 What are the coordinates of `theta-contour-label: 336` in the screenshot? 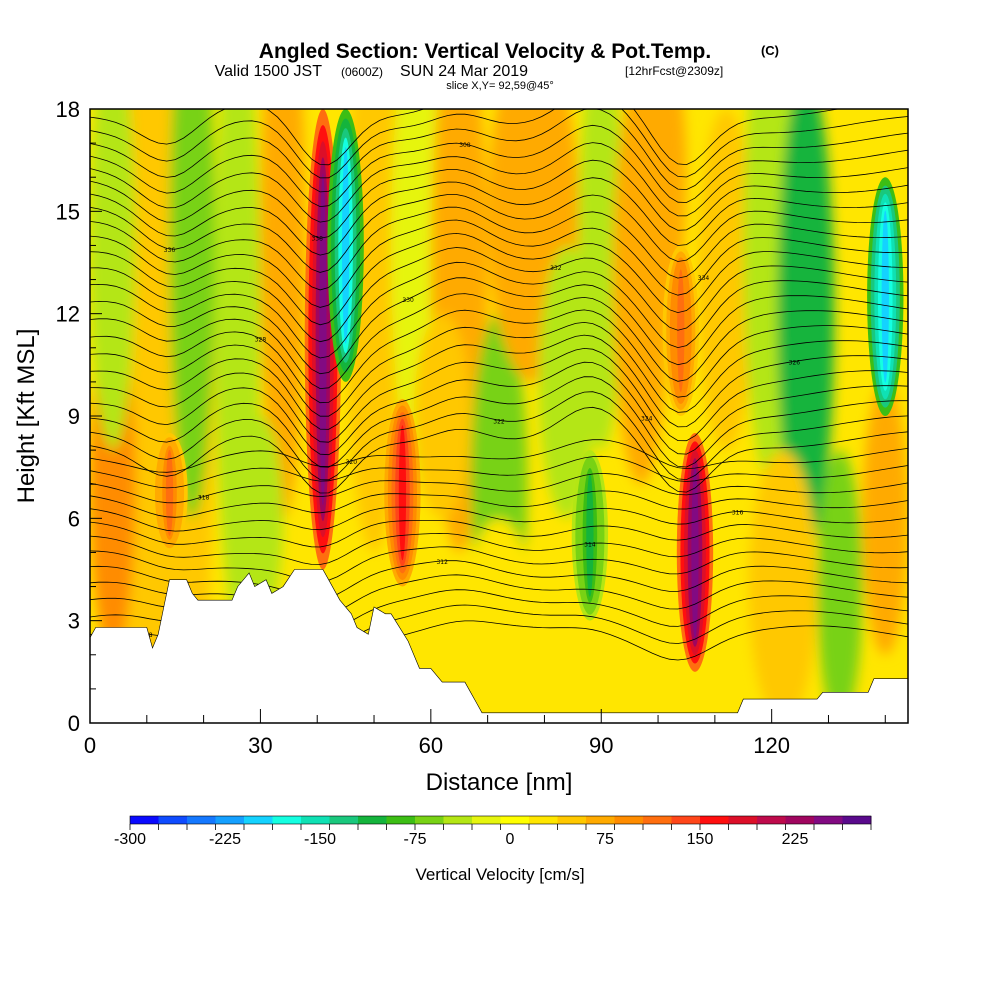 It's located at (170, 250).